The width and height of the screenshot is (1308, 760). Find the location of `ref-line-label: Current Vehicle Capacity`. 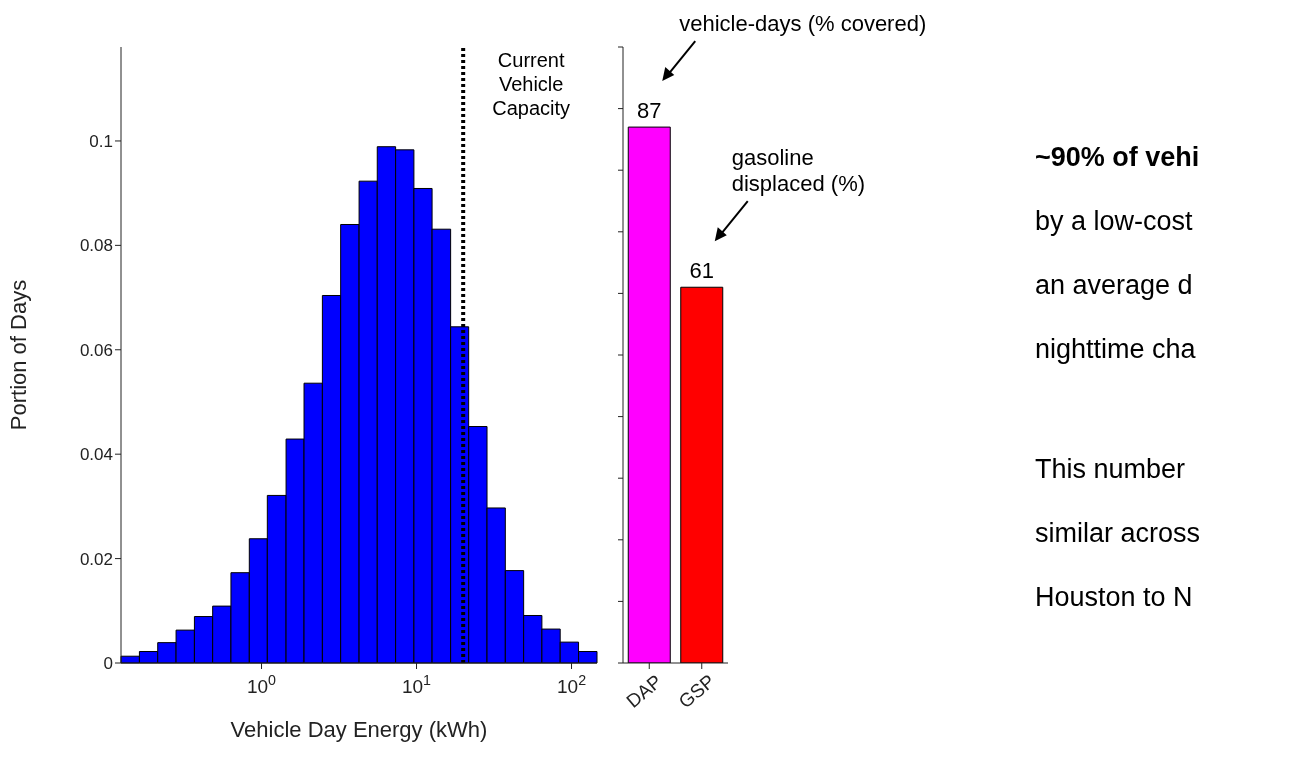

ref-line-label: Current Vehicle Capacity is located at coordinates (531, 84).